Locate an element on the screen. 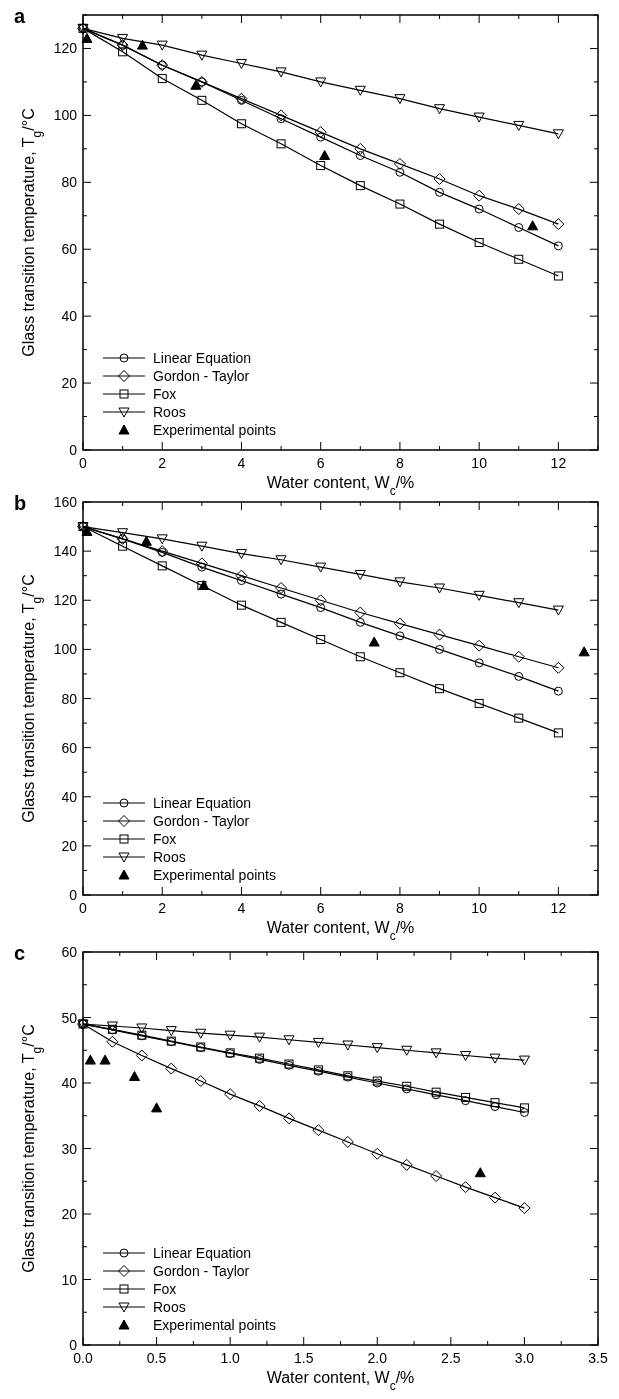 This screenshot has width=619, height=1399. chart-title: c is located at coordinates (20, 953).